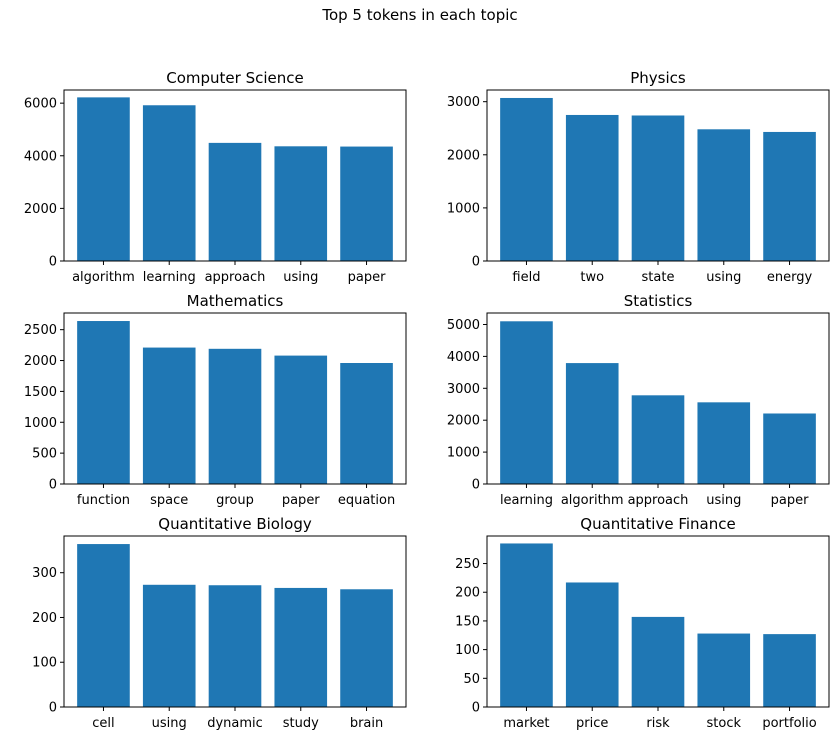 Image resolution: width=840 pixels, height=739 pixels. What do you see at coordinates (366, 723) in the screenshot?
I see `x-tick-label: brain` at bounding box center [366, 723].